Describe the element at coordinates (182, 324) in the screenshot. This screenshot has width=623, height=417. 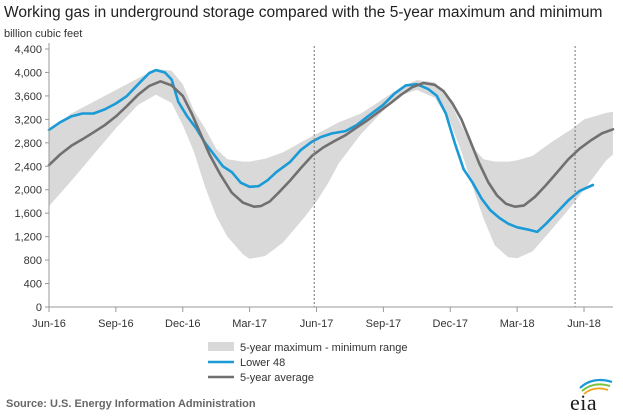
I see `x-tick-label: Dec-16` at that location.